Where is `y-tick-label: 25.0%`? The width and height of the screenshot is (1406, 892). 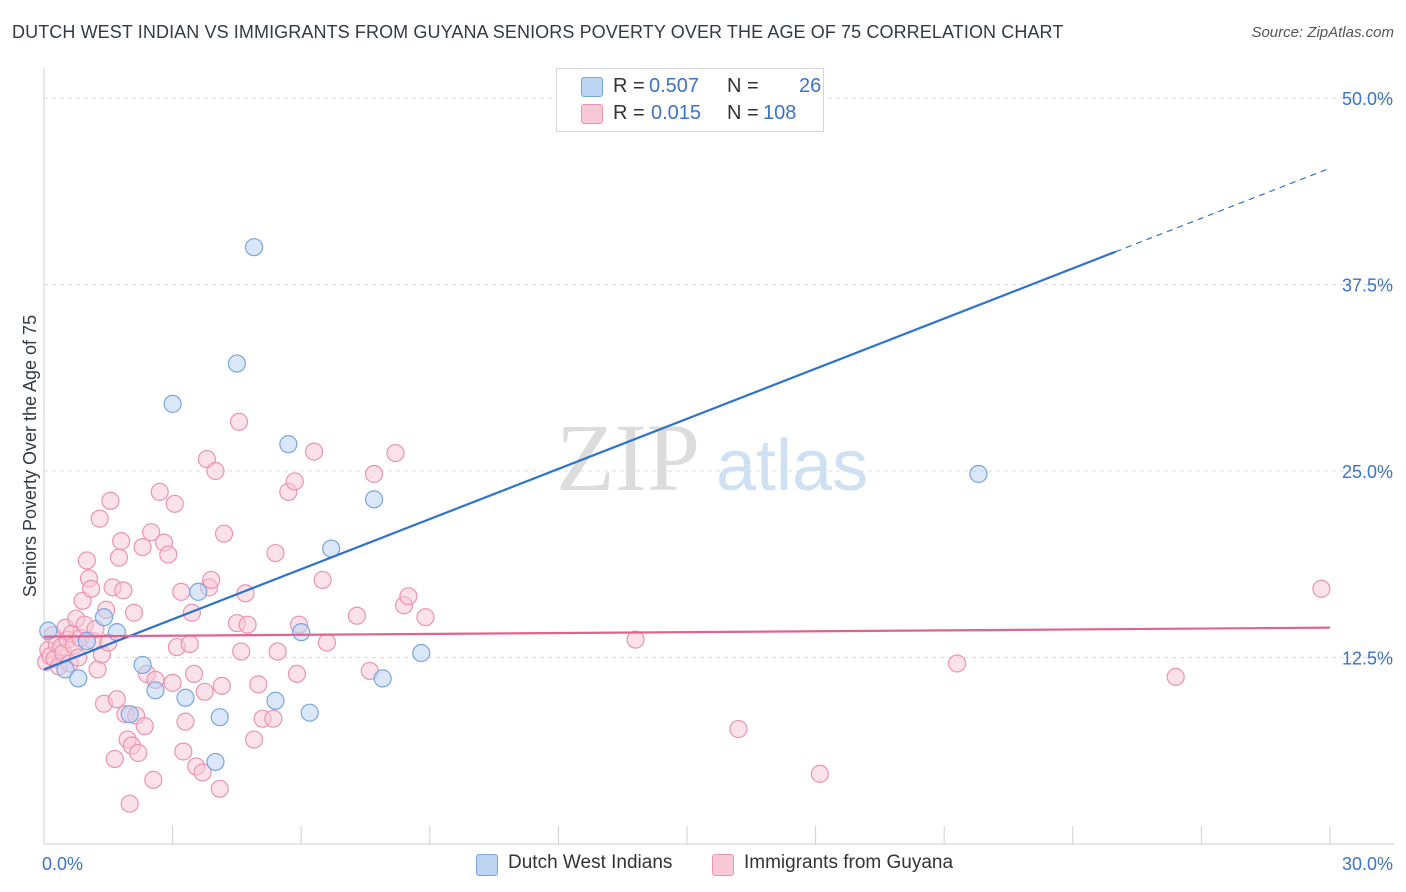 y-tick-label: 25.0% is located at coordinates (1367, 472).